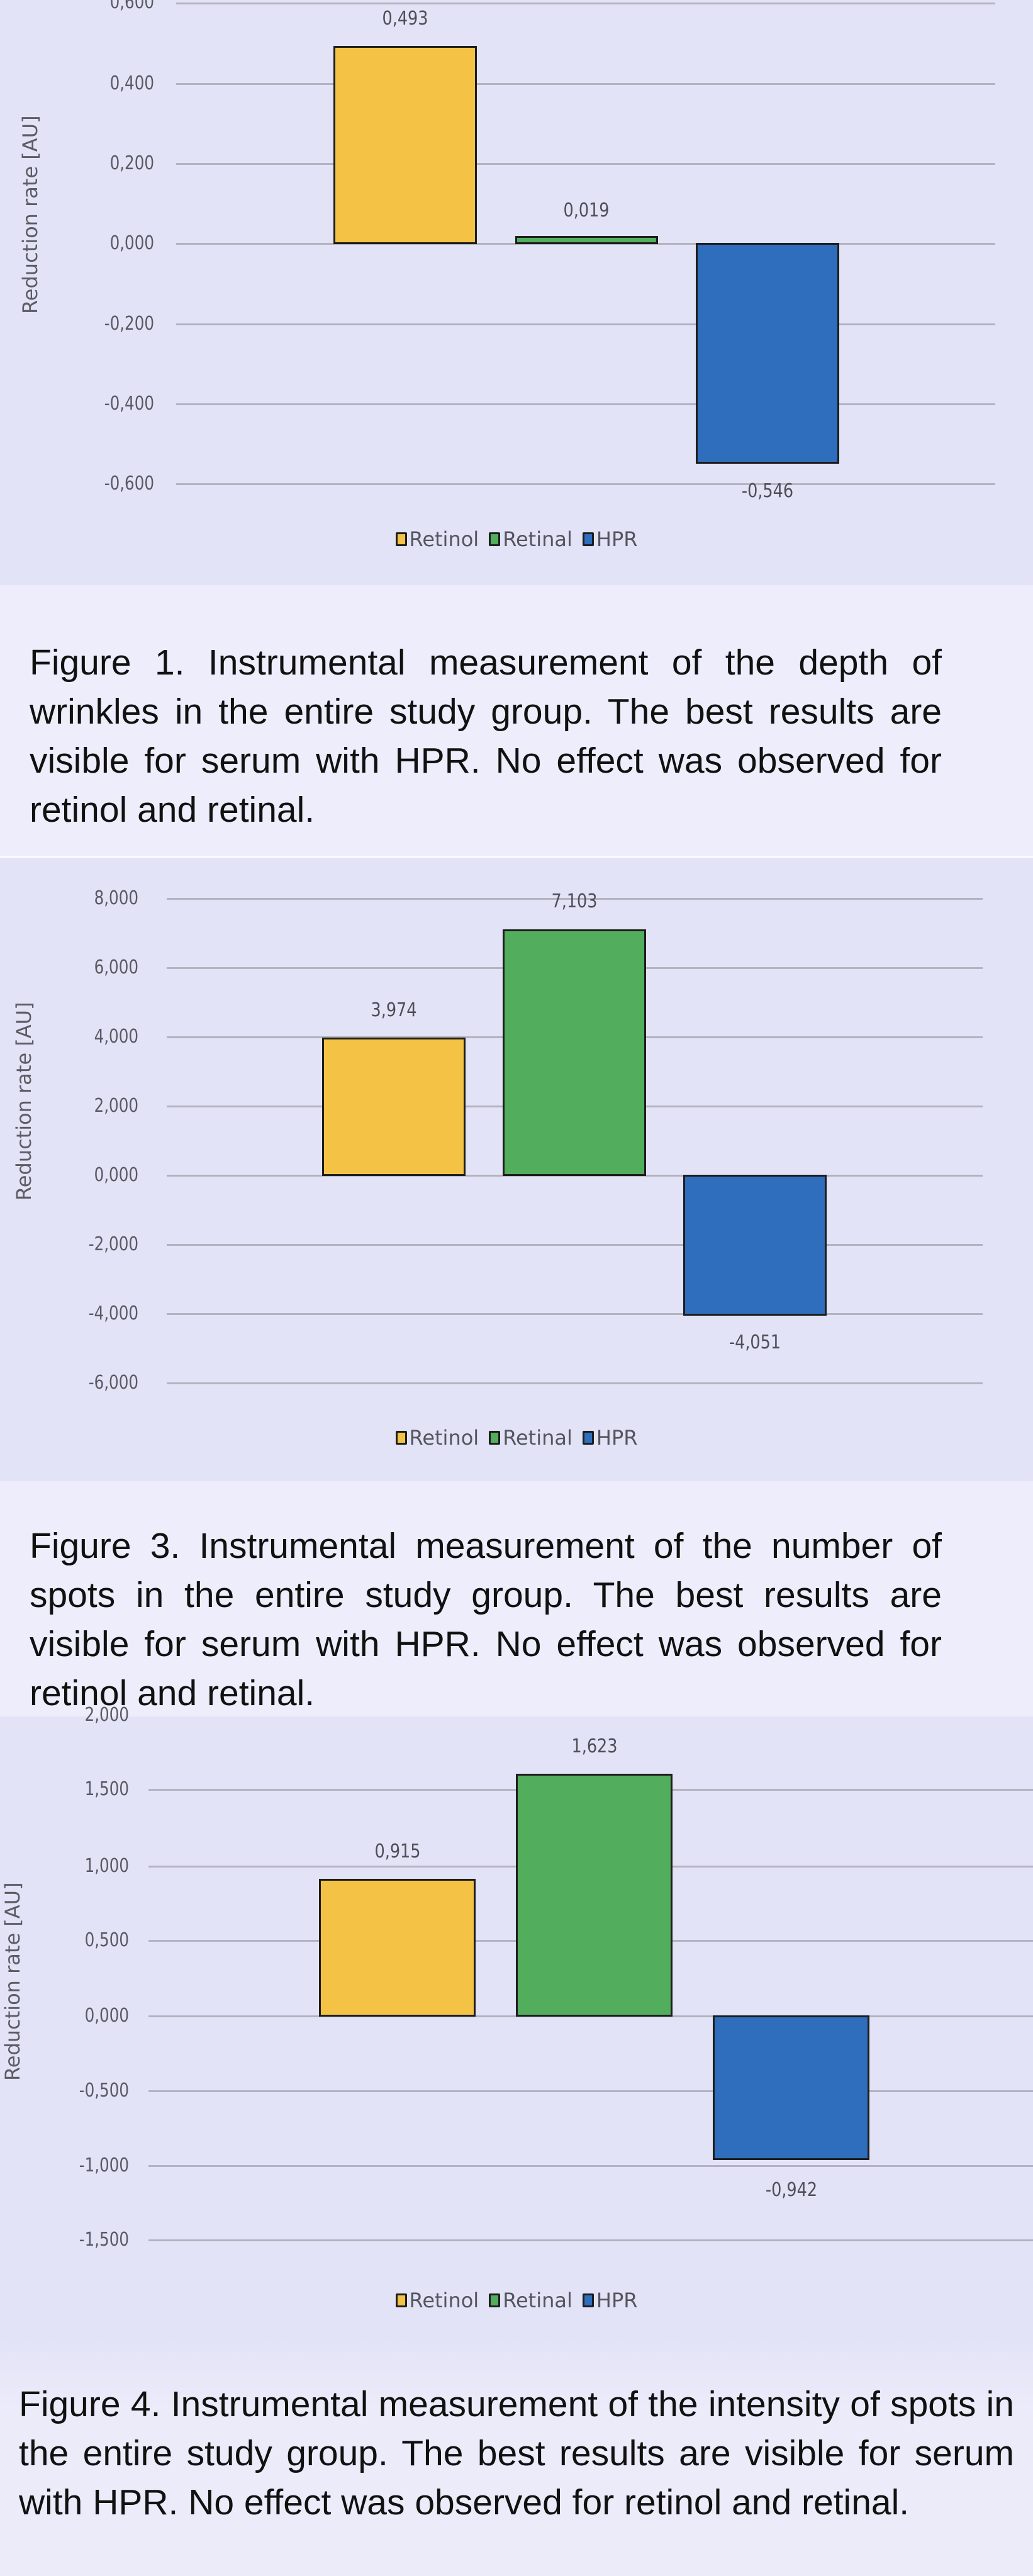 The width and height of the screenshot is (1033, 2576). What do you see at coordinates (405, 19) in the screenshot?
I see `data-label-retinol: 0,493` at bounding box center [405, 19].